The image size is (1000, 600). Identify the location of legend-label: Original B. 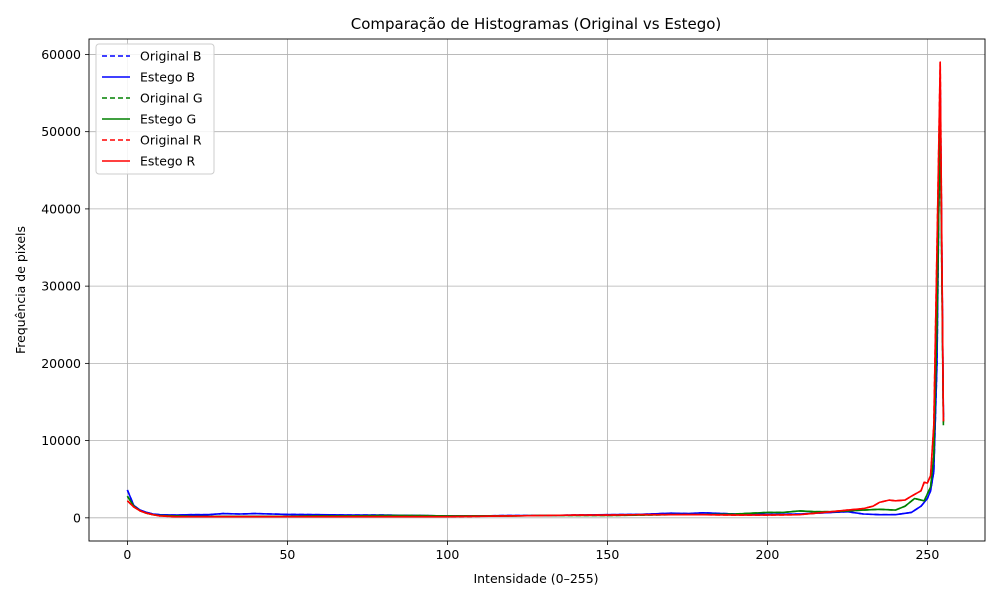
(170, 56).